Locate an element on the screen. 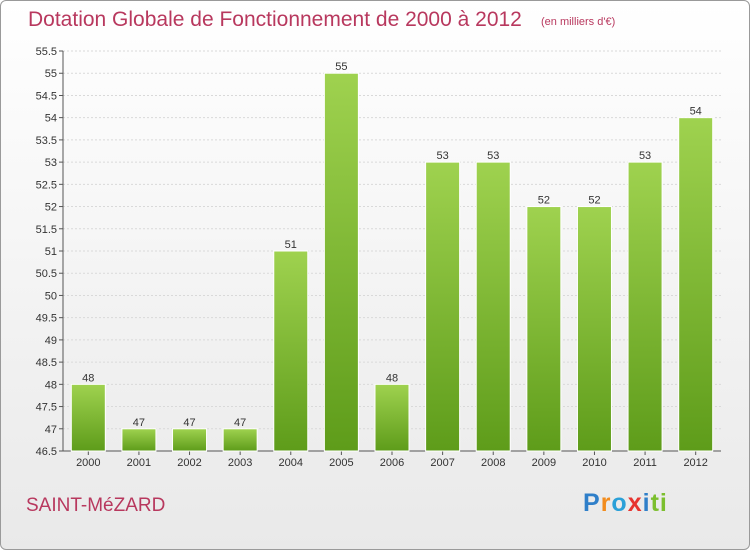 This screenshot has width=750, height=550. bar-value-label: 54 is located at coordinates (696, 112).